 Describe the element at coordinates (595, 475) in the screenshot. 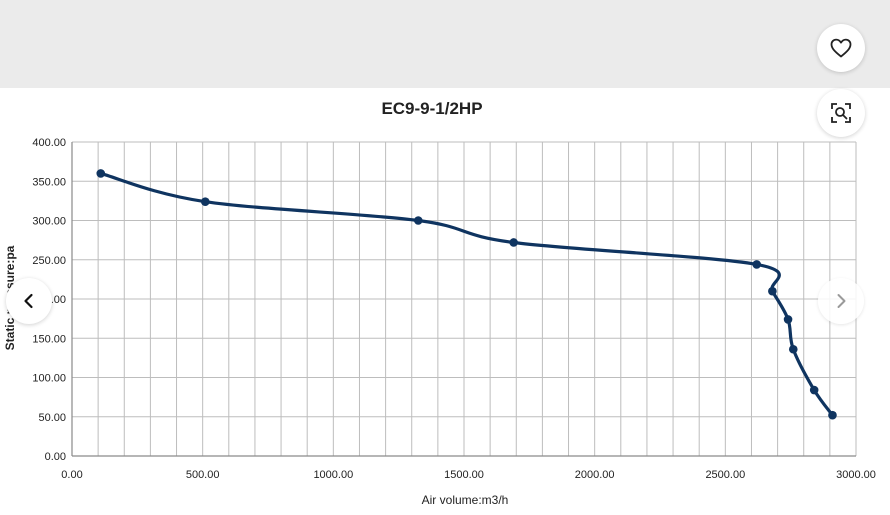

I see `x-tick-label: 2000.00` at that location.